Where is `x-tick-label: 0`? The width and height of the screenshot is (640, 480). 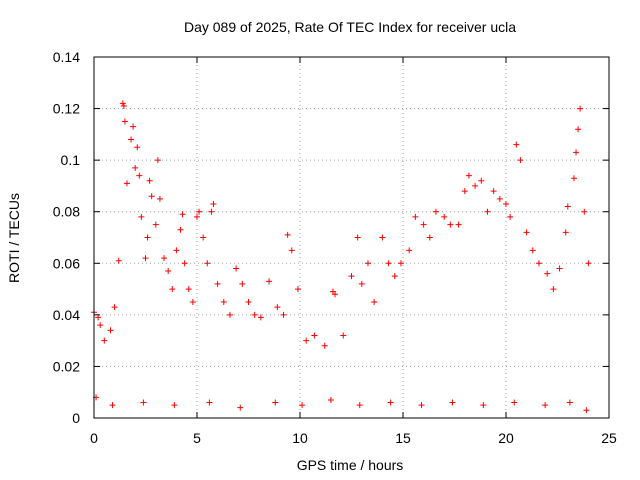
x-tick-label: 0 is located at coordinates (94, 438).